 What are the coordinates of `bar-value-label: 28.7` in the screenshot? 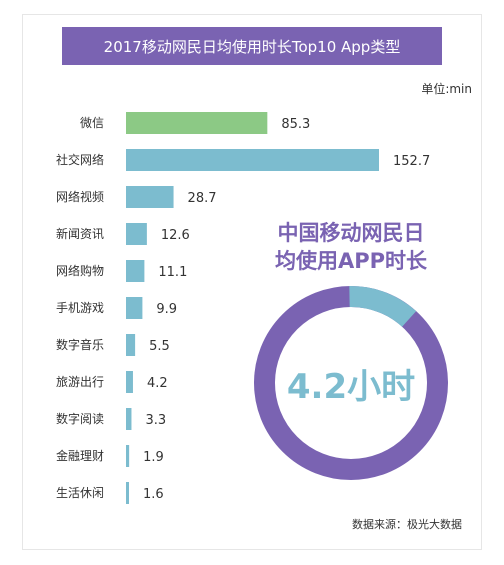 It's located at (202, 198).